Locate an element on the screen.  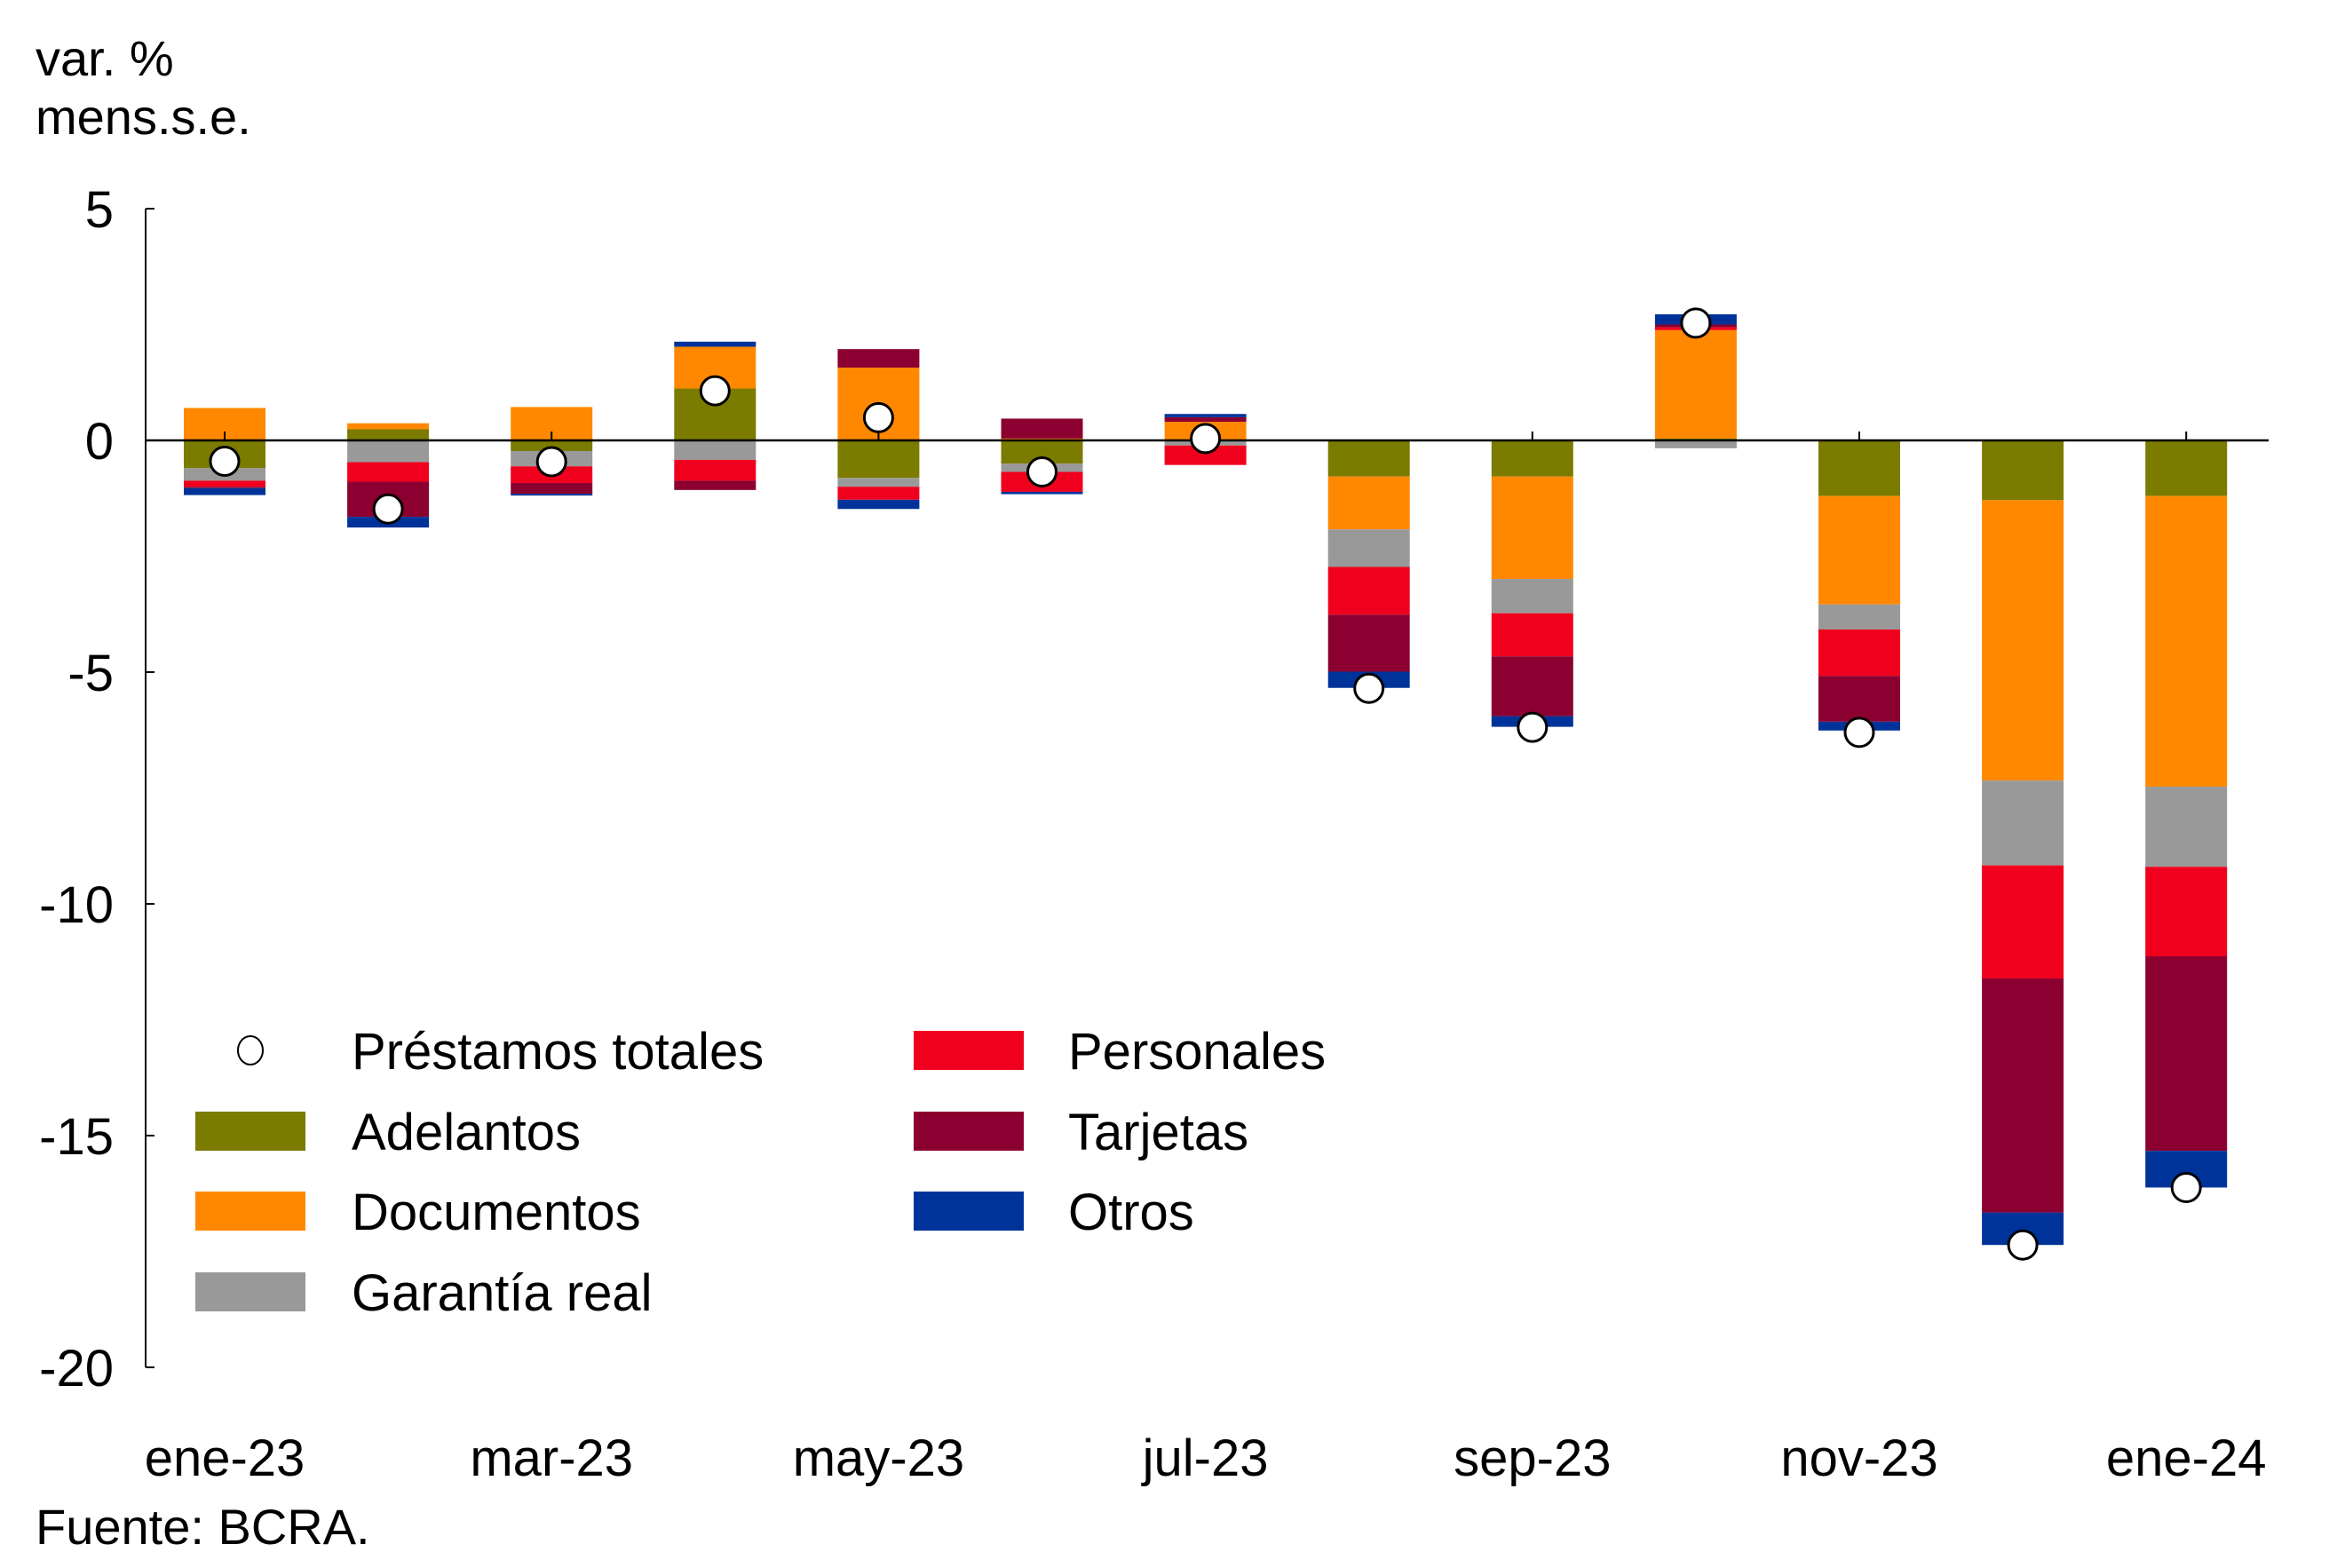
x-tick-label: jul-23 is located at coordinates (1205, 1458).